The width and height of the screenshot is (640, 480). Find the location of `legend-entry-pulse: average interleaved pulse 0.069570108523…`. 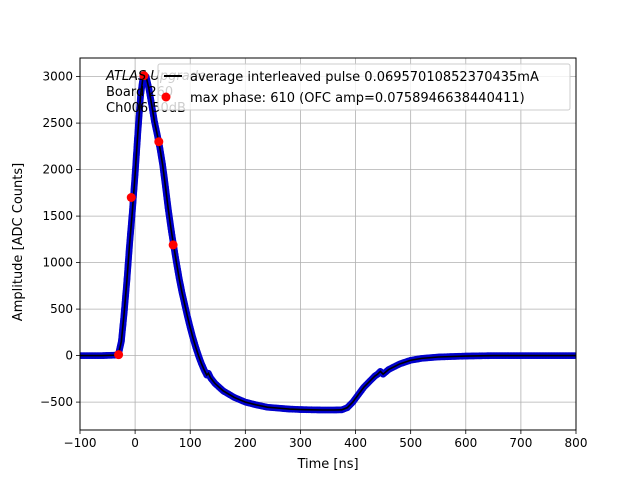

legend-entry-pulse: average interleaved pulse 0.069570108523… is located at coordinates (364, 77).